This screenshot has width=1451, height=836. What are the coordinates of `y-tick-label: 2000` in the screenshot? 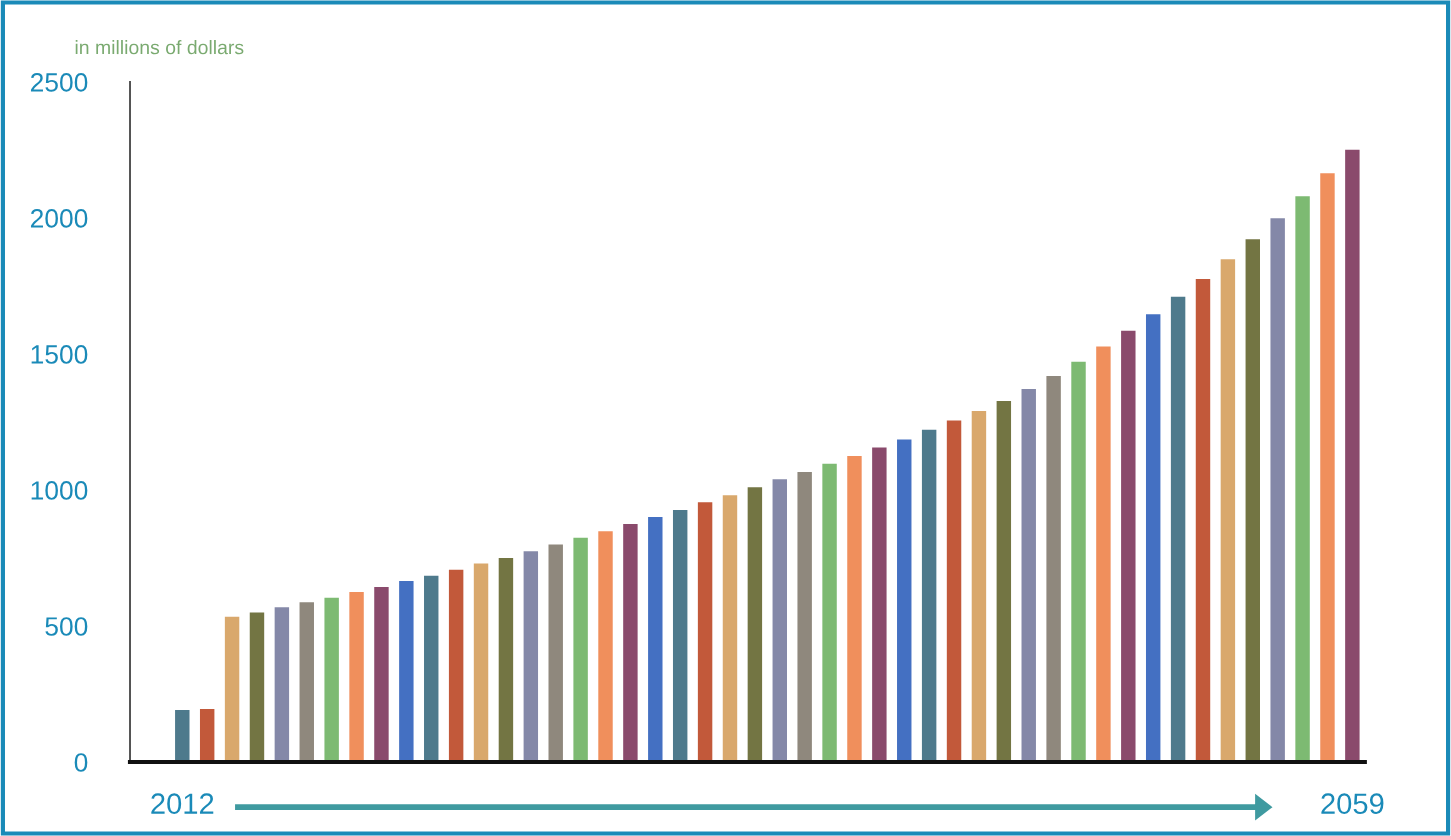 It's located at (59, 218).